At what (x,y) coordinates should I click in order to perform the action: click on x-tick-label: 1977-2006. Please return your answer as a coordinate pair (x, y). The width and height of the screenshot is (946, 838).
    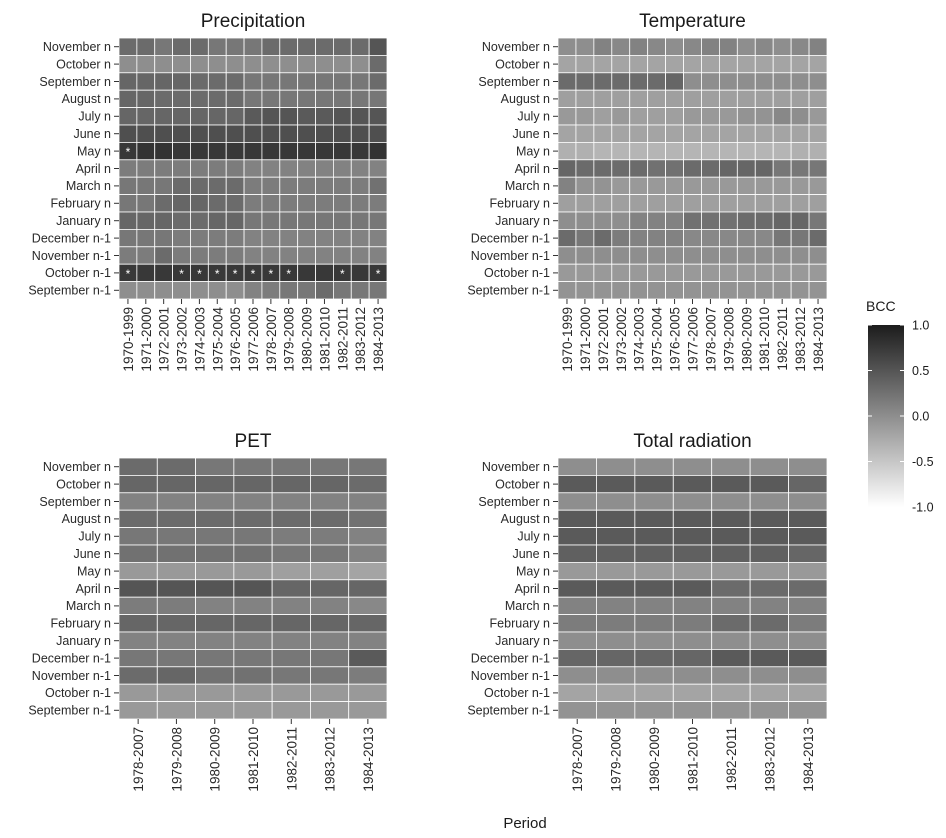
    Looking at the image, I should click on (253, 339).